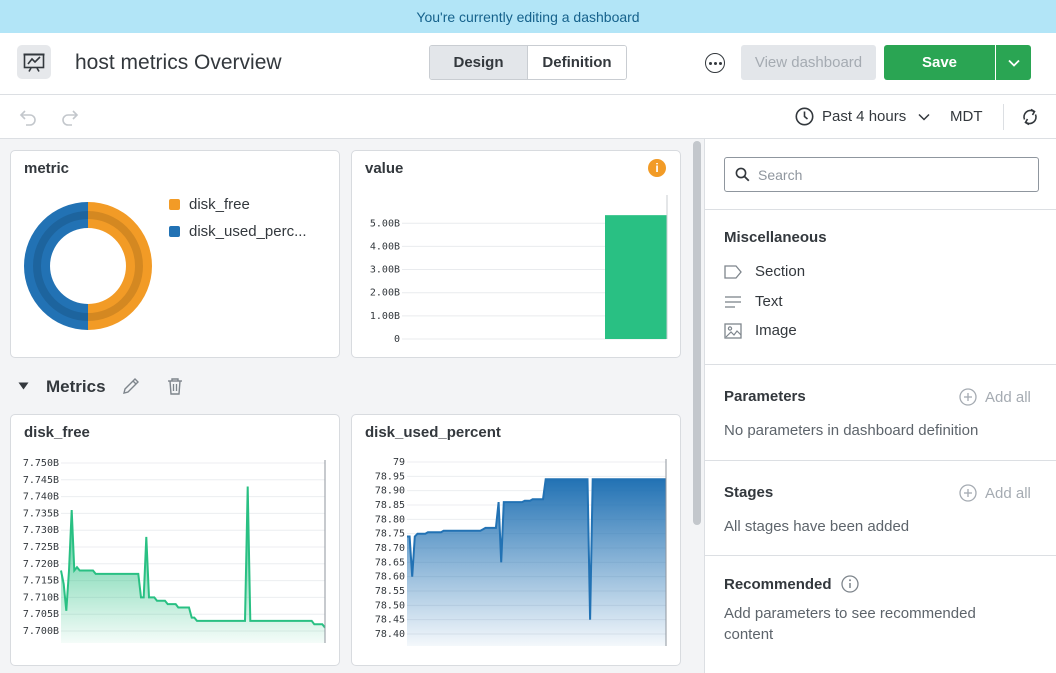  Describe the element at coordinates (34, 62) in the screenshot. I see `dashboard-icon` at that location.